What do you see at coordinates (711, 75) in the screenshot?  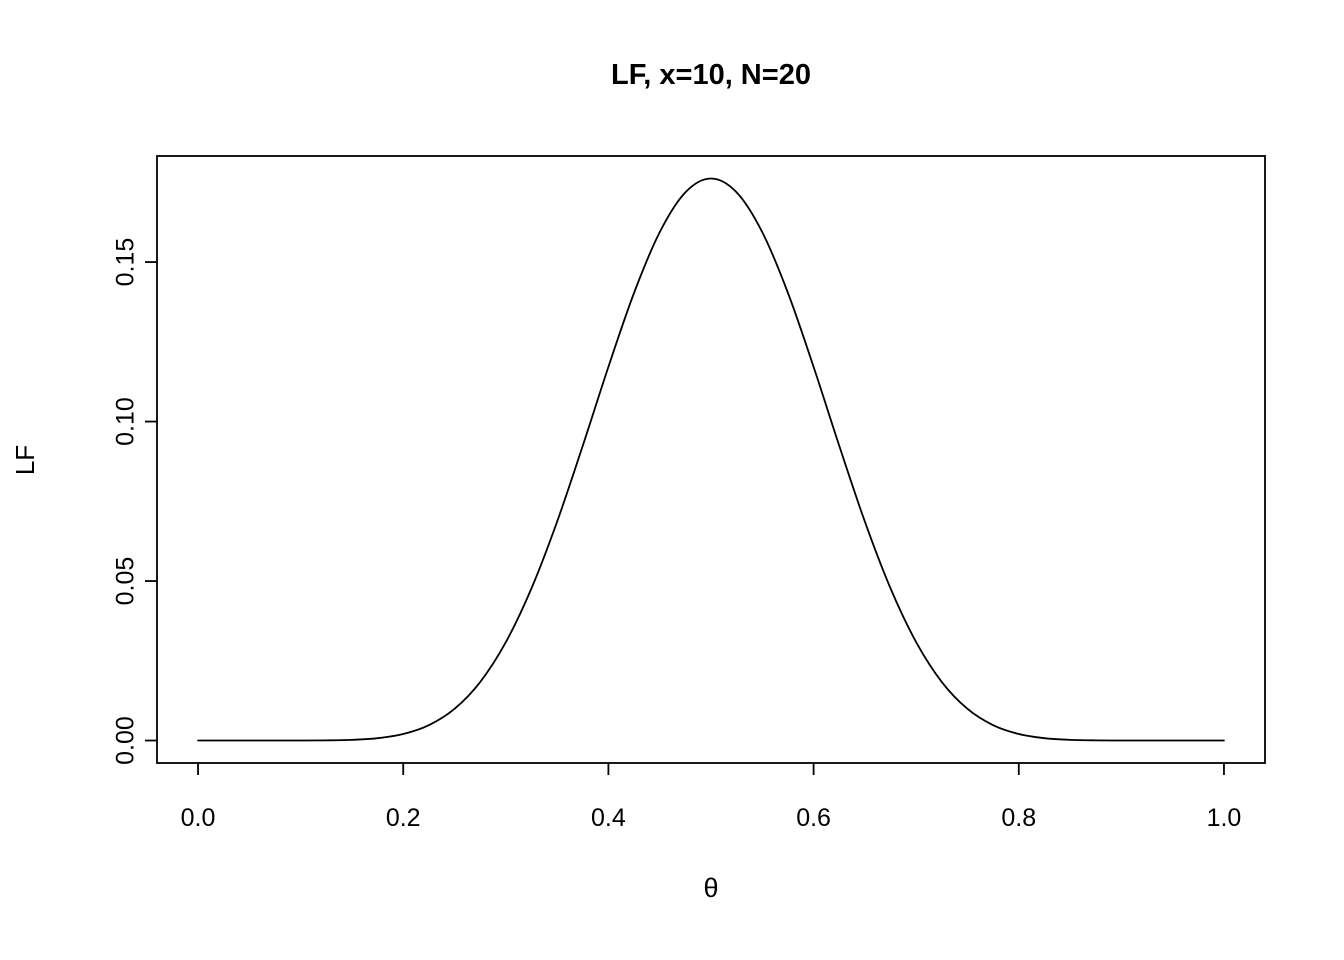 I see `chart-title: LF, x=10, N=20` at bounding box center [711, 75].